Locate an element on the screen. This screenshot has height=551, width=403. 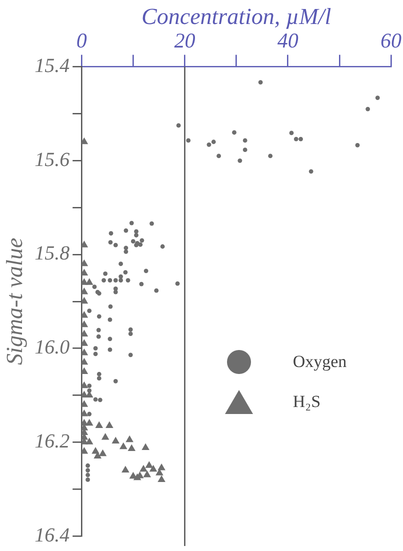
y-tick-label: 16.0 is located at coordinates (52, 347).